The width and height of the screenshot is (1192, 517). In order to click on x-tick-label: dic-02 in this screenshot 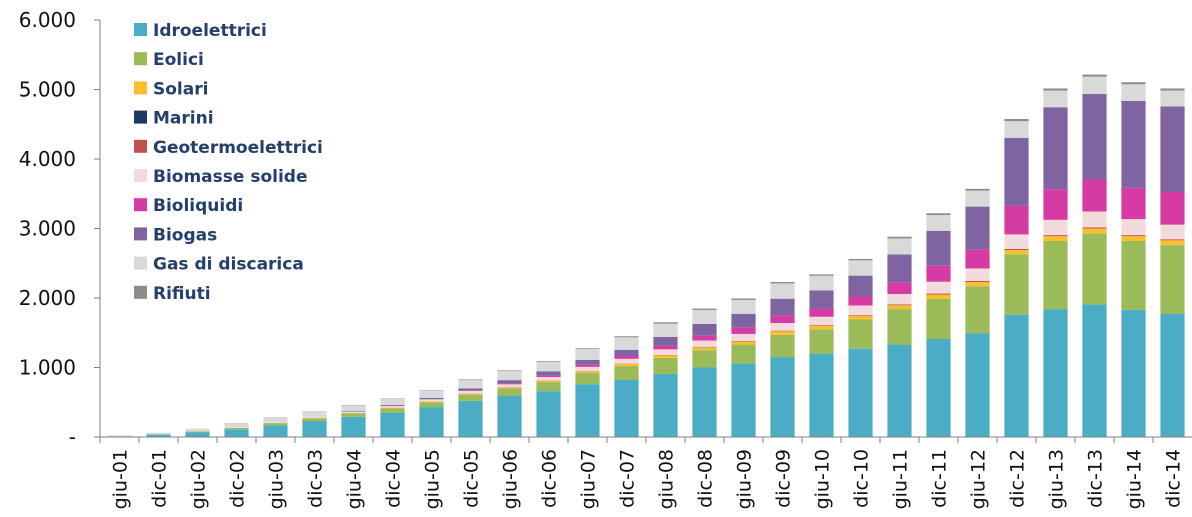, I will do `click(238, 478)`.